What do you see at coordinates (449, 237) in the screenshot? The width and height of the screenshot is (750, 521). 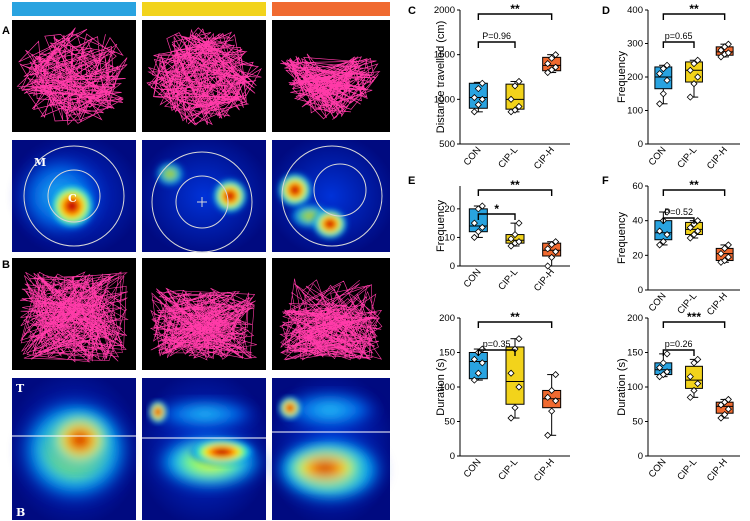 I see `y-tick-label: 10` at bounding box center [449, 237].